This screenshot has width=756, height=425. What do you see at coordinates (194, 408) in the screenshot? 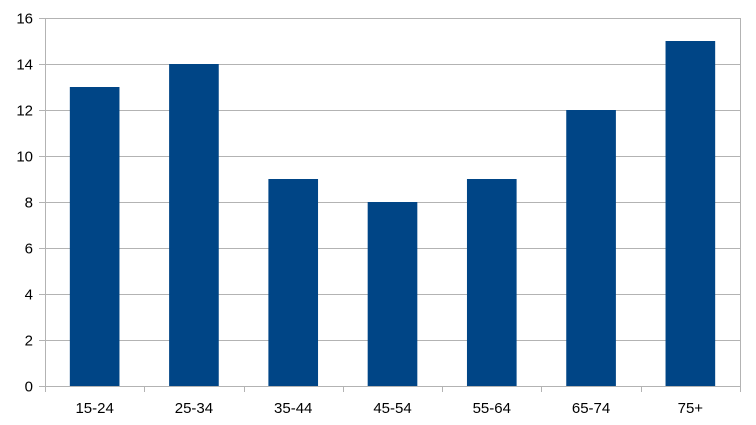
I see `x-tick-label: 25-34` at bounding box center [194, 408].